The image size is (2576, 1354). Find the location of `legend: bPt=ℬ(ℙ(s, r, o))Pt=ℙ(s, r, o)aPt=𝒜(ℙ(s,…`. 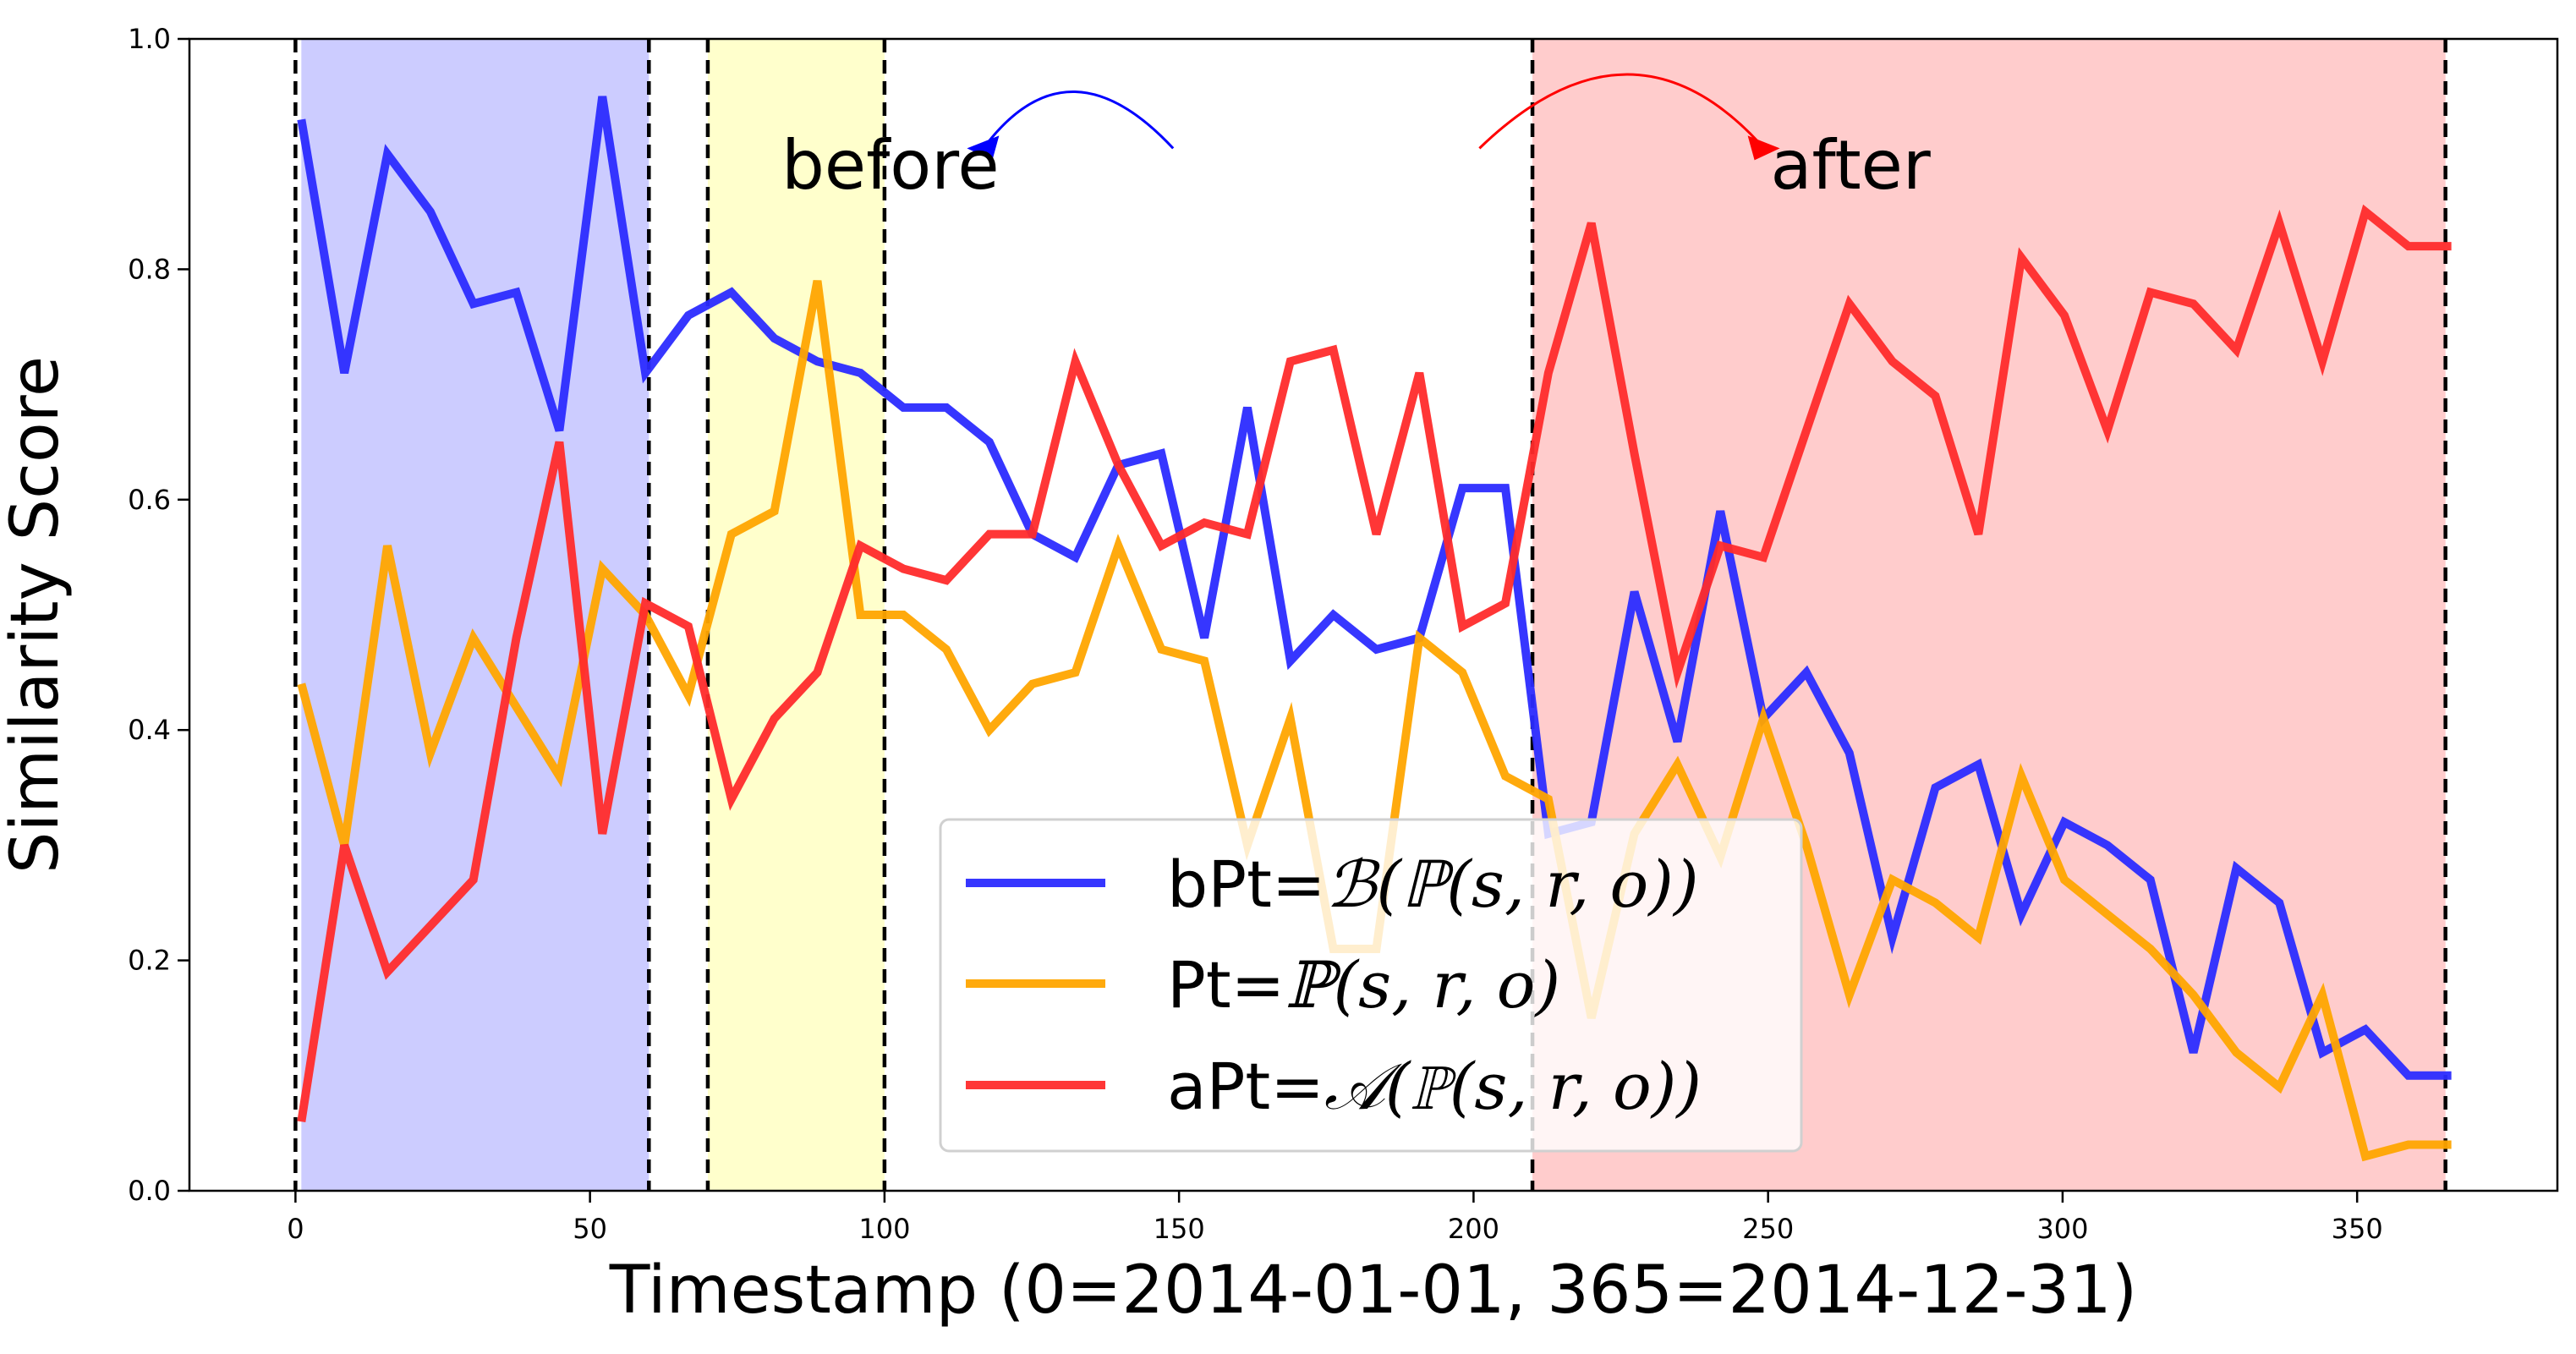

legend: bPt=ℬ(ℙ(s, r, o))Pt=ℙ(s, r, o)aPt=𝒜(ℙ(s,… is located at coordinates (1371, 985).